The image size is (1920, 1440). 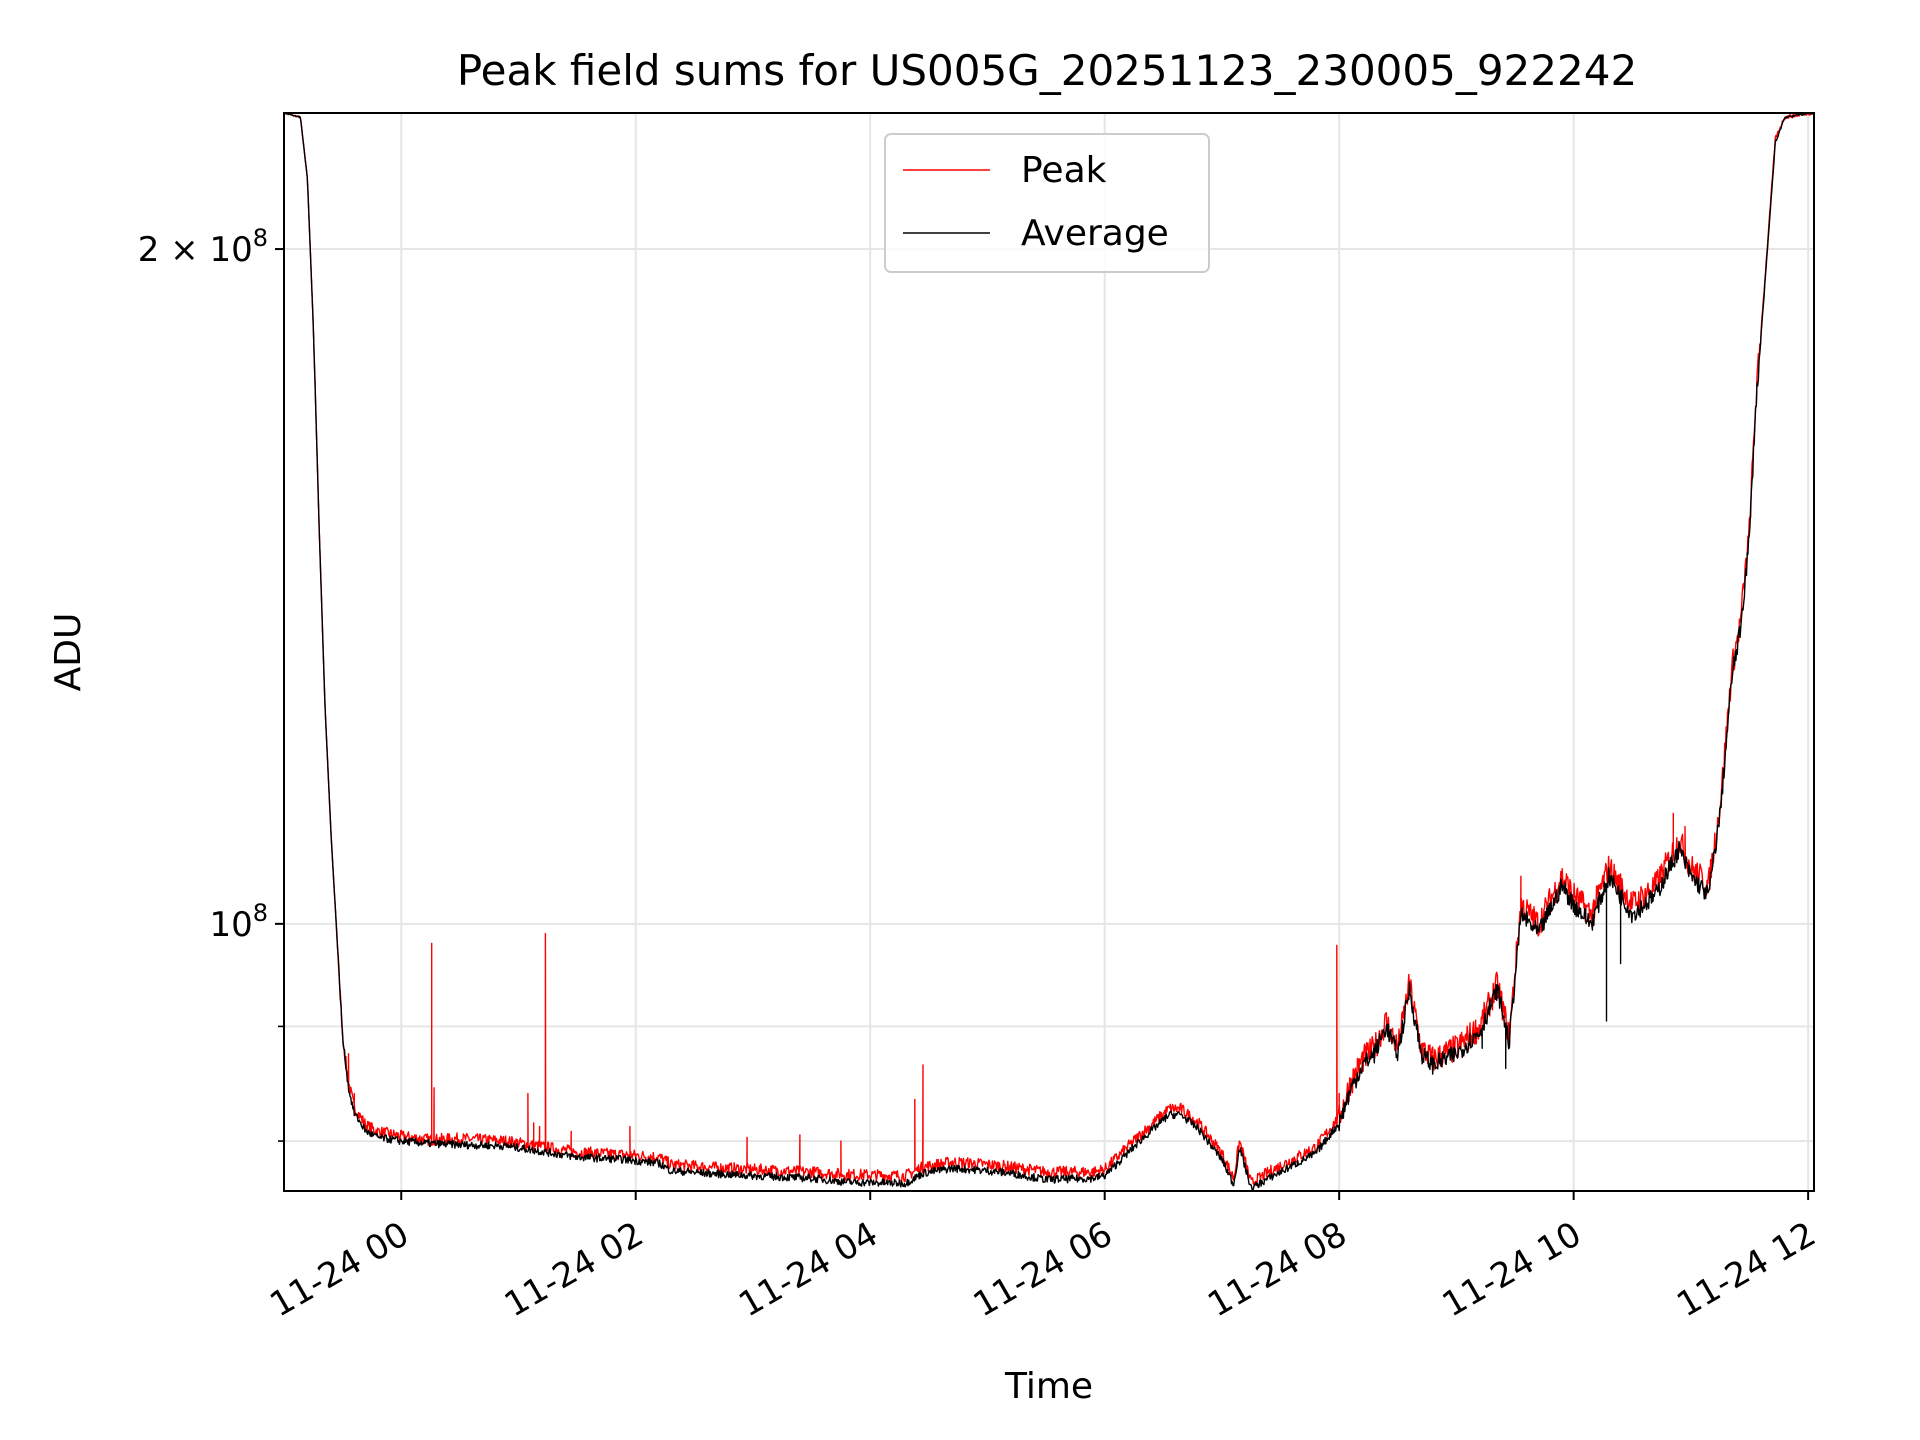 What do you see at coordinates (68, 652) in the screenshot?
I see `y-axis-label: ADU` at bounding box center [68, 652].